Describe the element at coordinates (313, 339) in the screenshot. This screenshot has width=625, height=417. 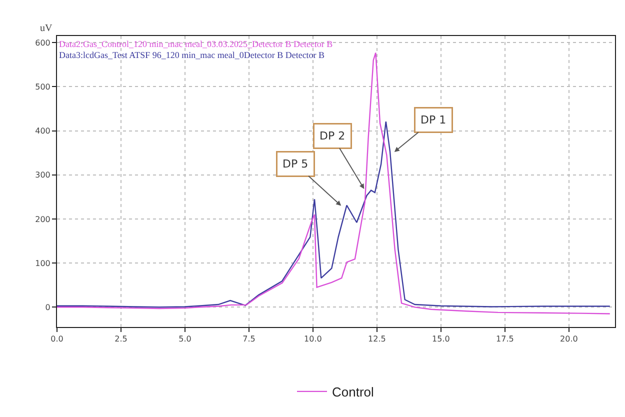
I see `x-tick-label: 10.0` at that location.